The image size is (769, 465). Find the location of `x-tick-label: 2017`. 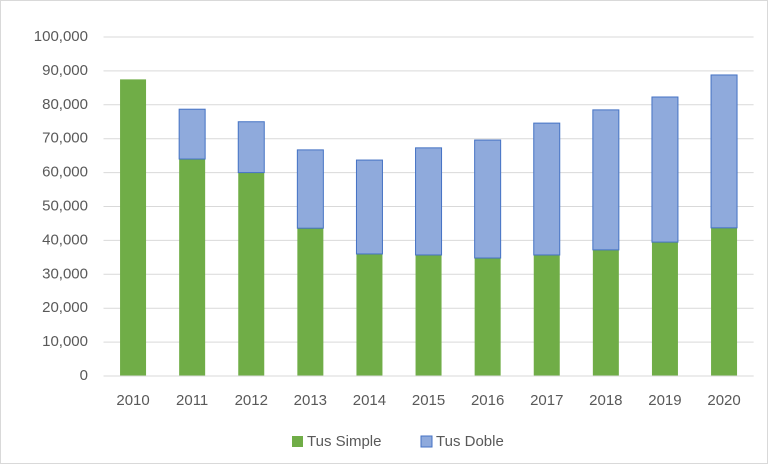

x-tick-label: 2017 is located at coordinates (546, 400).